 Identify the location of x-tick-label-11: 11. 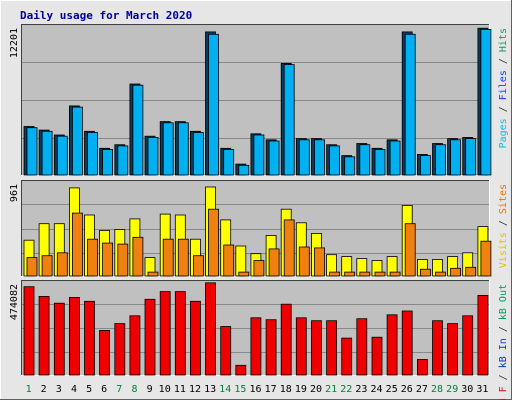
(180, 389).